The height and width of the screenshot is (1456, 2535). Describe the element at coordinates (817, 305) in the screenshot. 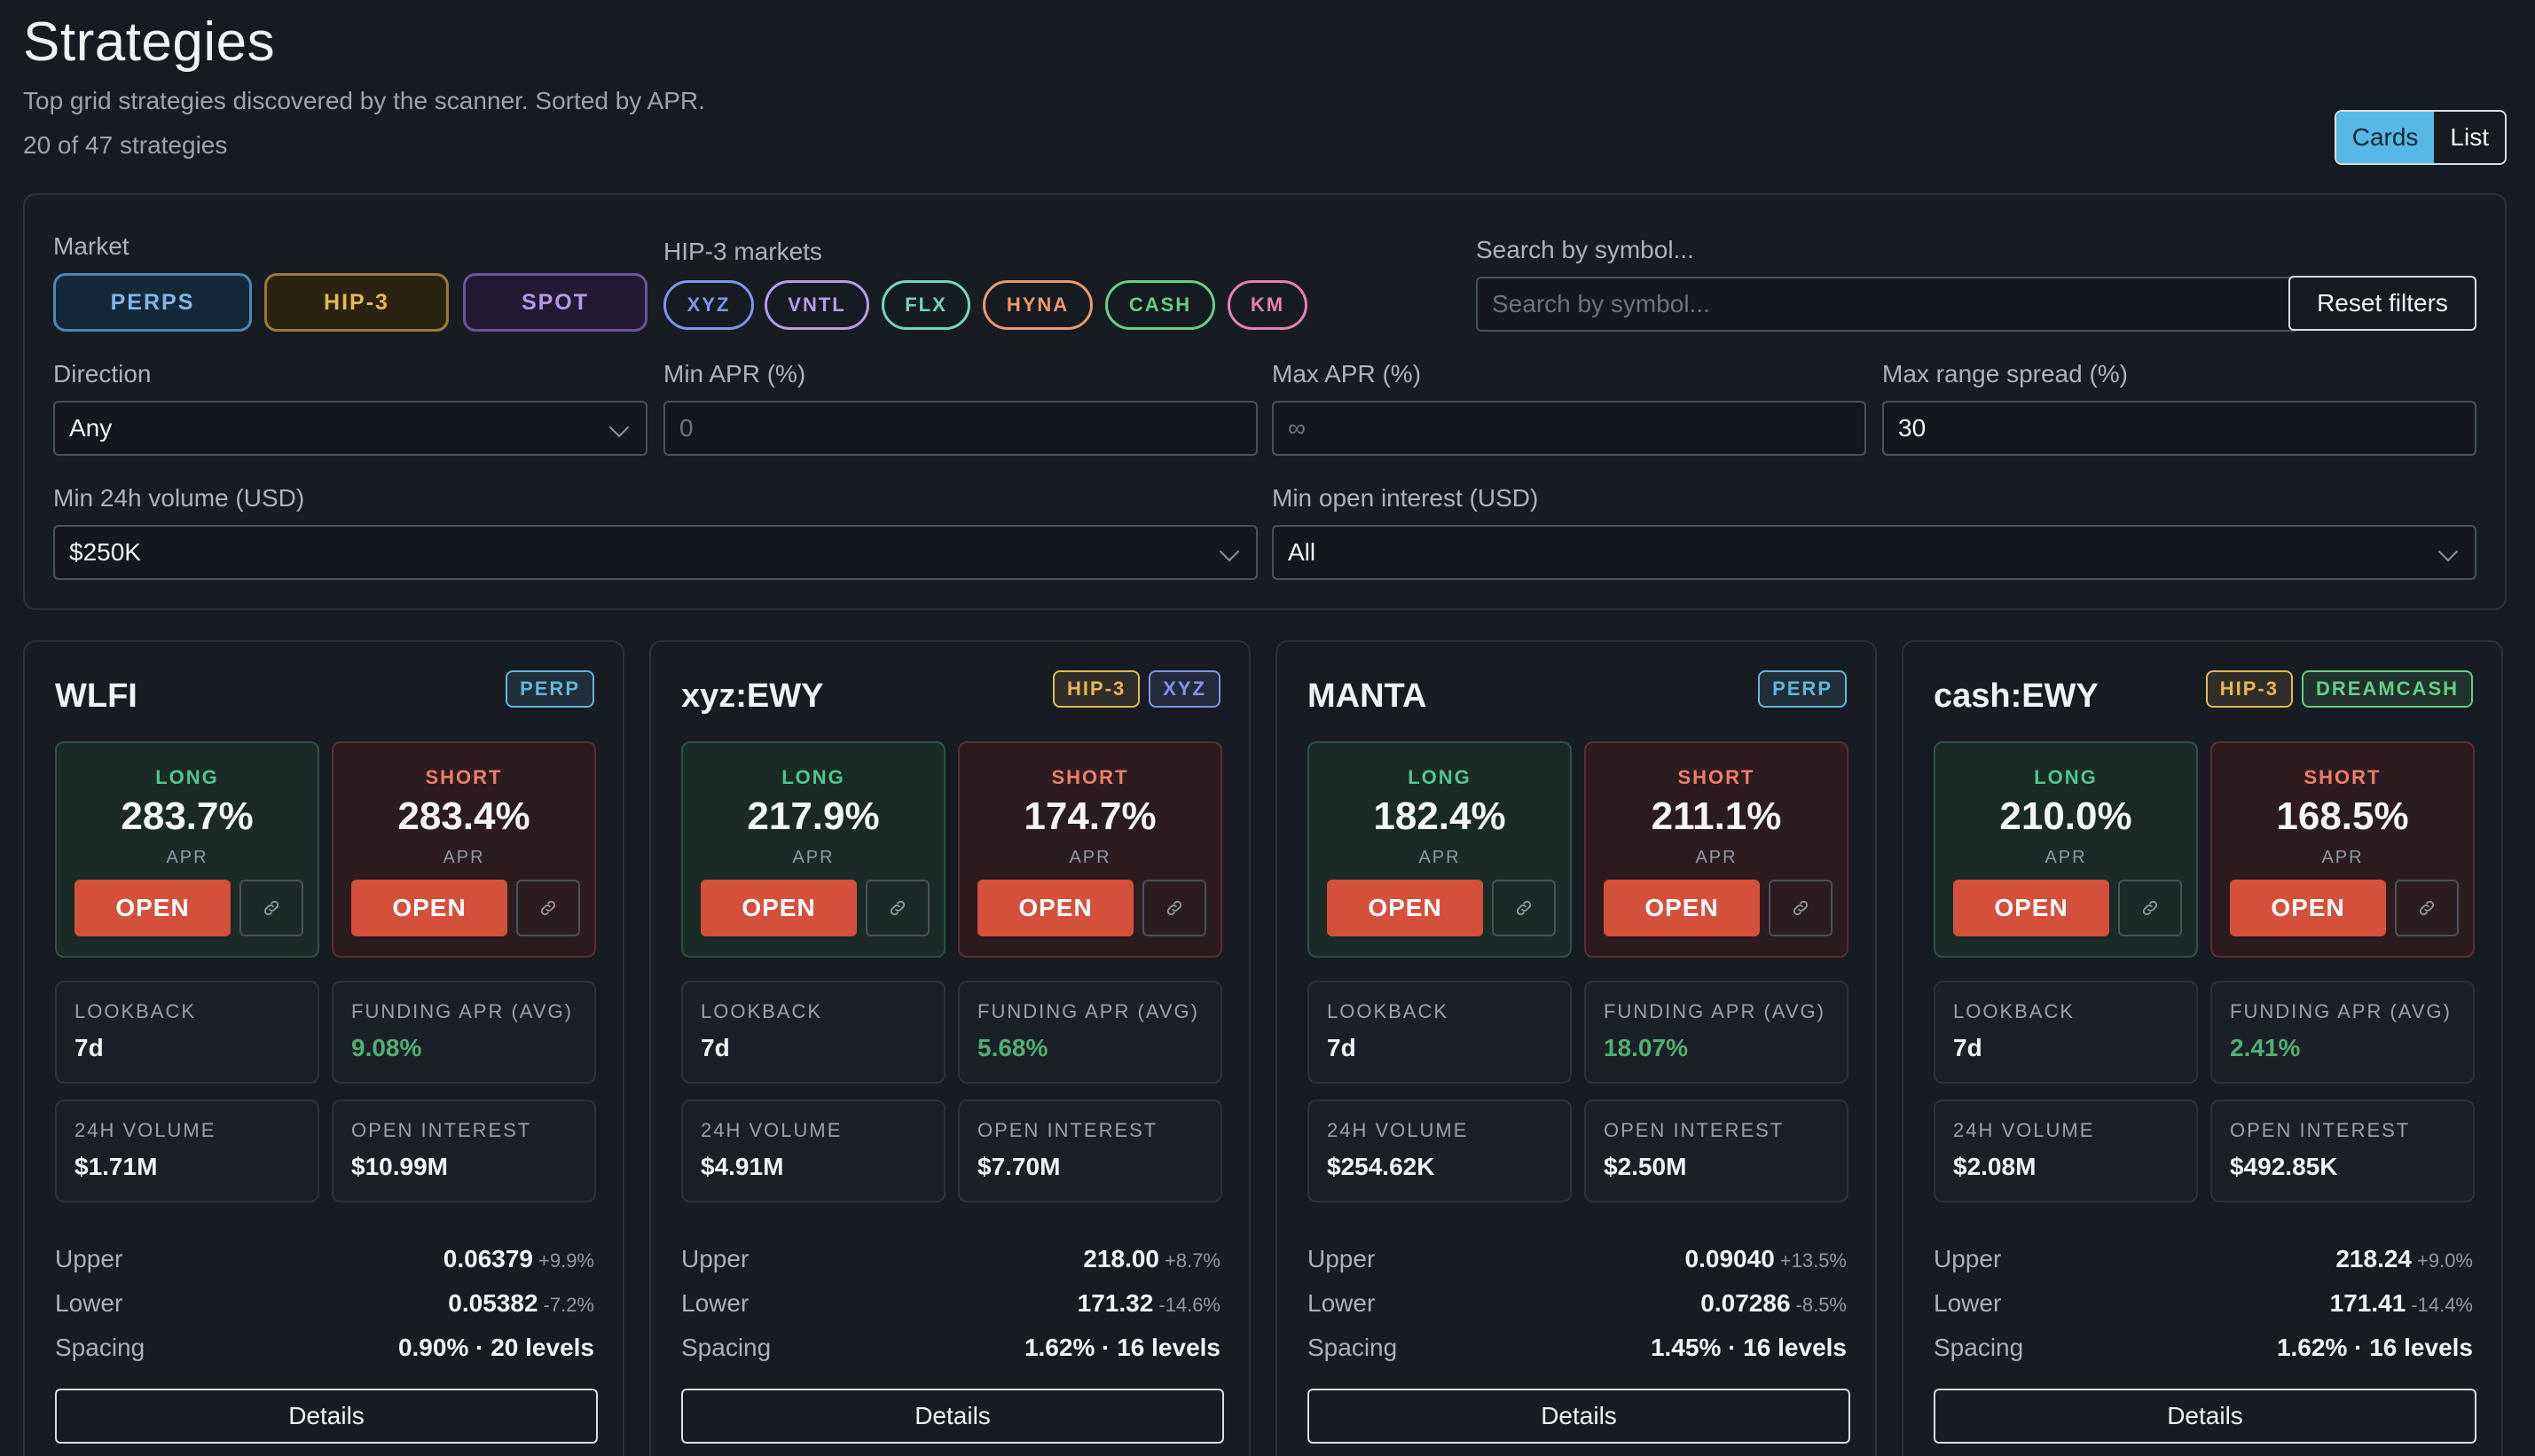

I see `hip3-pill-vntl: VNTL` at that location.